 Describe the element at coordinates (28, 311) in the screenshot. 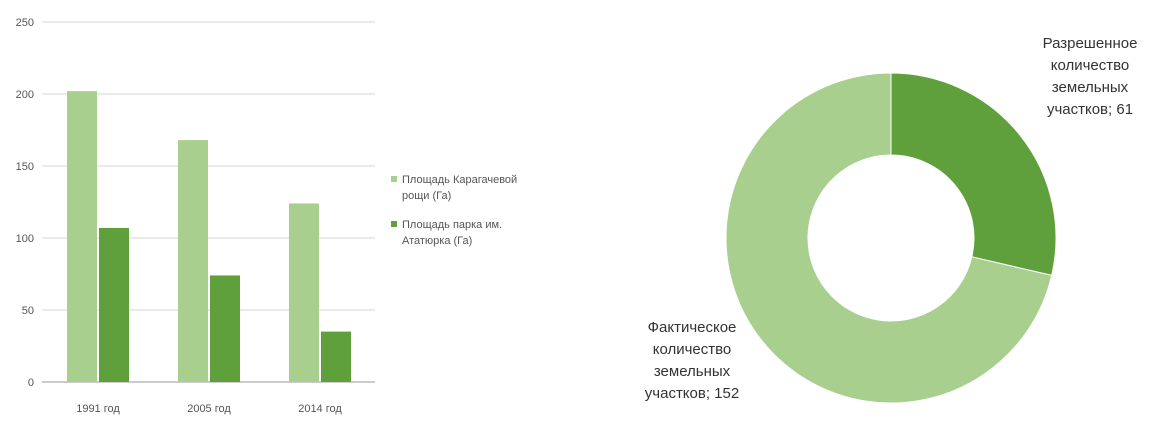

I see `y-tick-label: 50` at that location.